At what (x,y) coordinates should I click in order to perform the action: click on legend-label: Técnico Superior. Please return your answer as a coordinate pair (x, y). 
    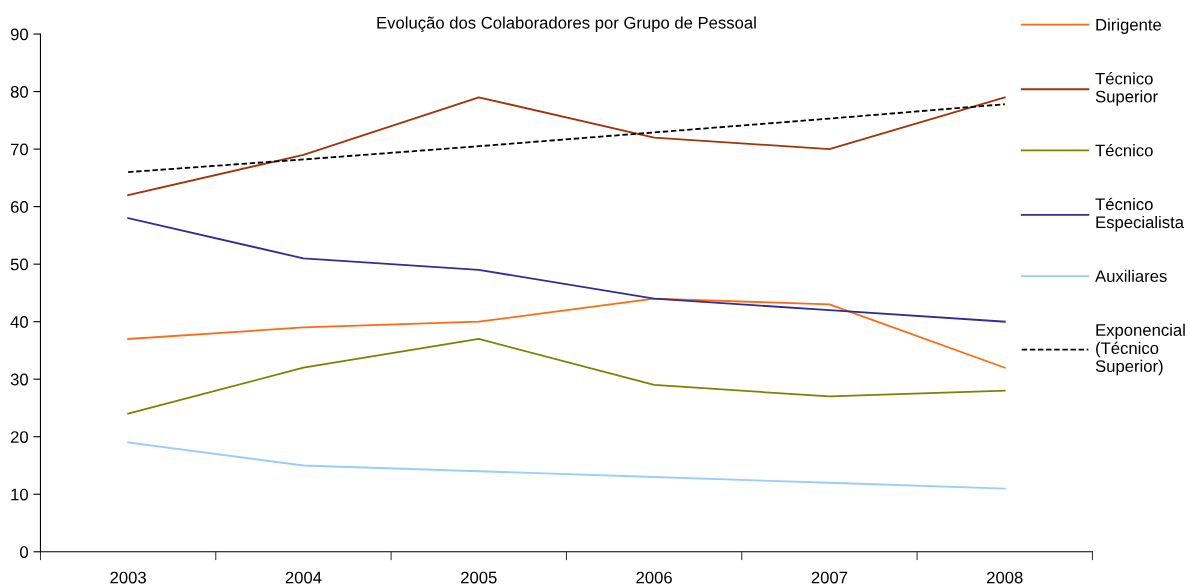
    Looking at the image, I should click on (1126, 89).